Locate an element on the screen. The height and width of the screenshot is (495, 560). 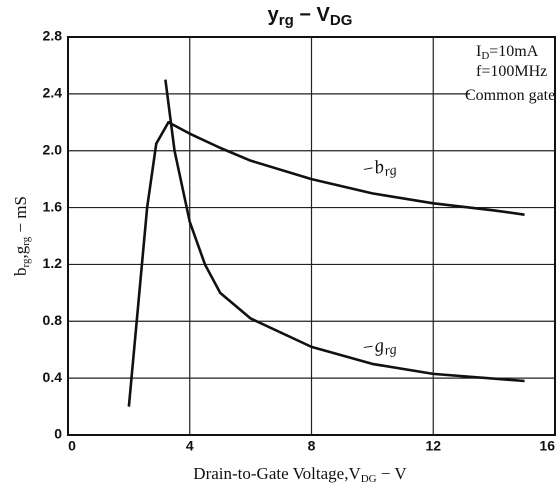
annotation-part: Common gate is located at coordinates (510, 95).